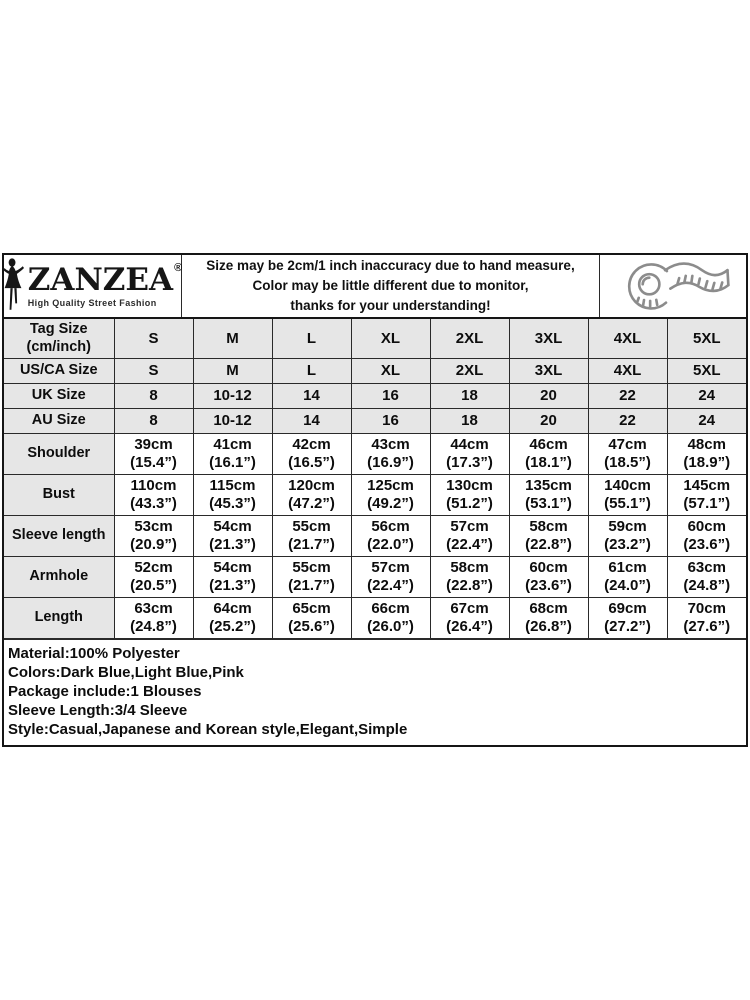 This screenshot has height=1000, width=750. Describe the element at coordinates (311, 617) in the screenshot. I see `size-cell: 65cm (25.6”)` at that location.